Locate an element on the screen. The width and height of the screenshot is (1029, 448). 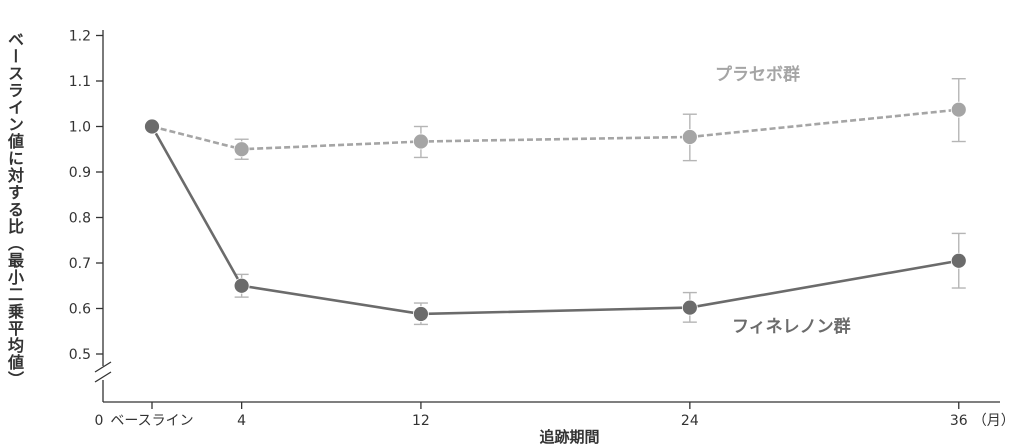
x-origin-label: 0 is located at coordinates (99, 421).